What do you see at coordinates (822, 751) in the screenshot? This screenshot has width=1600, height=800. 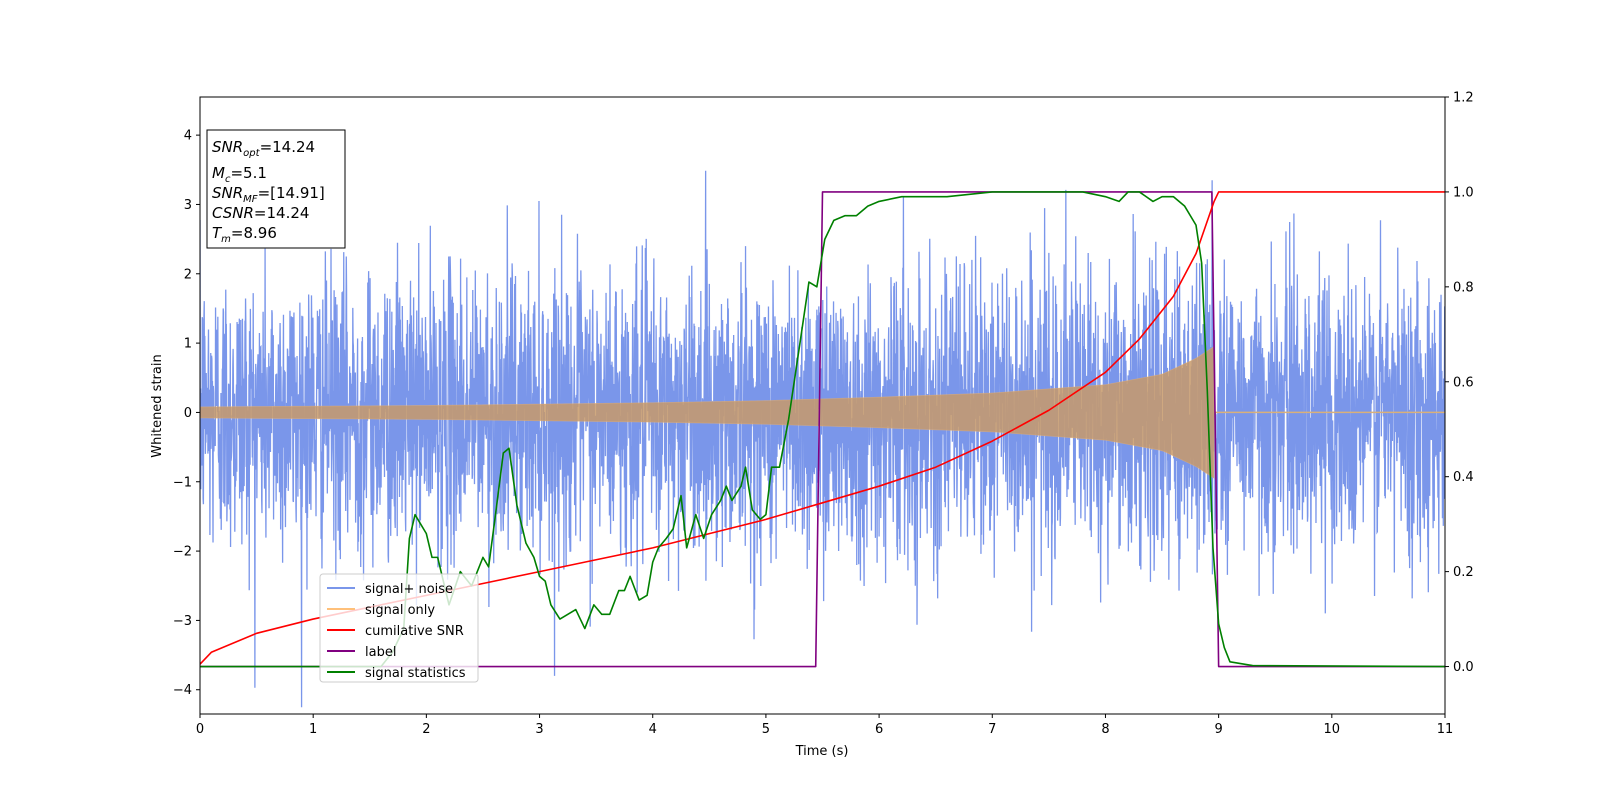 I see `x-axis-label: Time (s)` at bounding box center [822, 751].